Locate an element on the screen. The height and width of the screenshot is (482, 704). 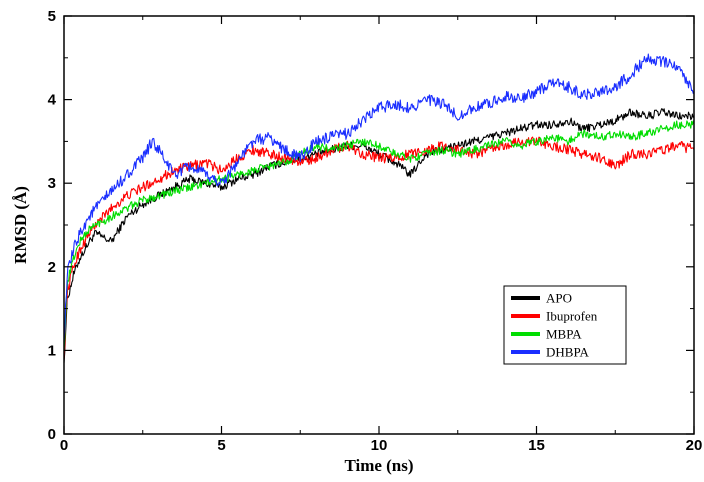
legend-label-mbpa: MBPA is located at coordinates (564, 334).